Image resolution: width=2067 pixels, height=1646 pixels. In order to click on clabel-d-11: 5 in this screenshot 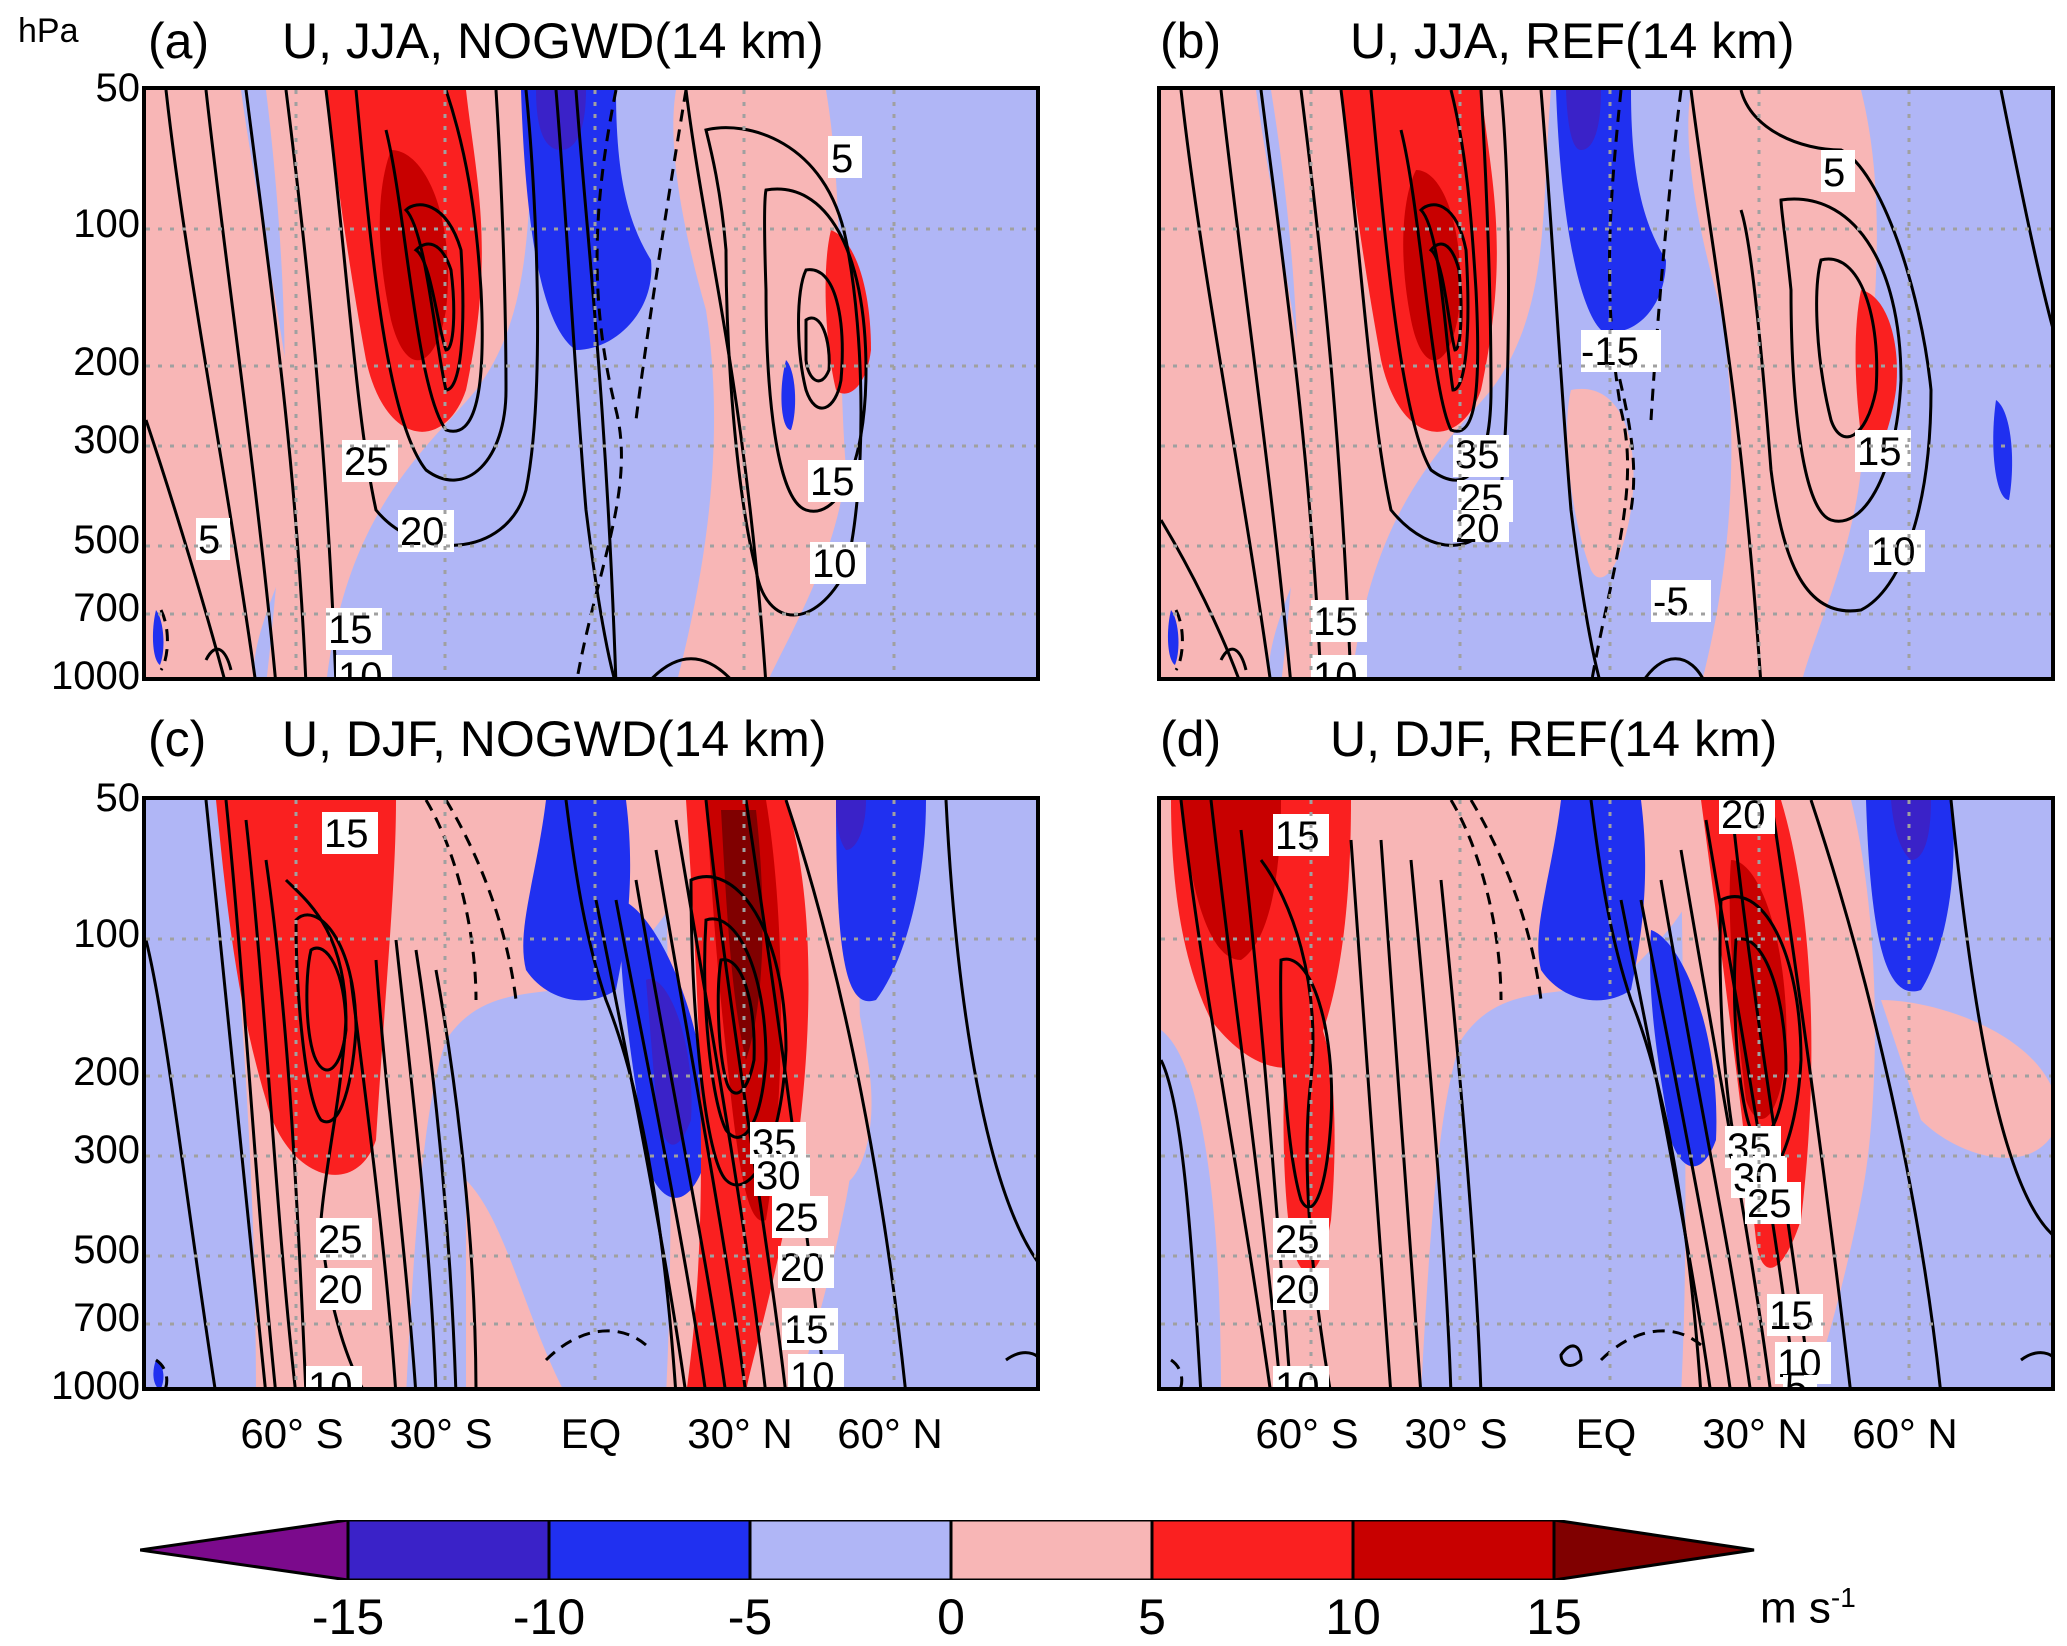, I will do `click(1796, 1378)`.